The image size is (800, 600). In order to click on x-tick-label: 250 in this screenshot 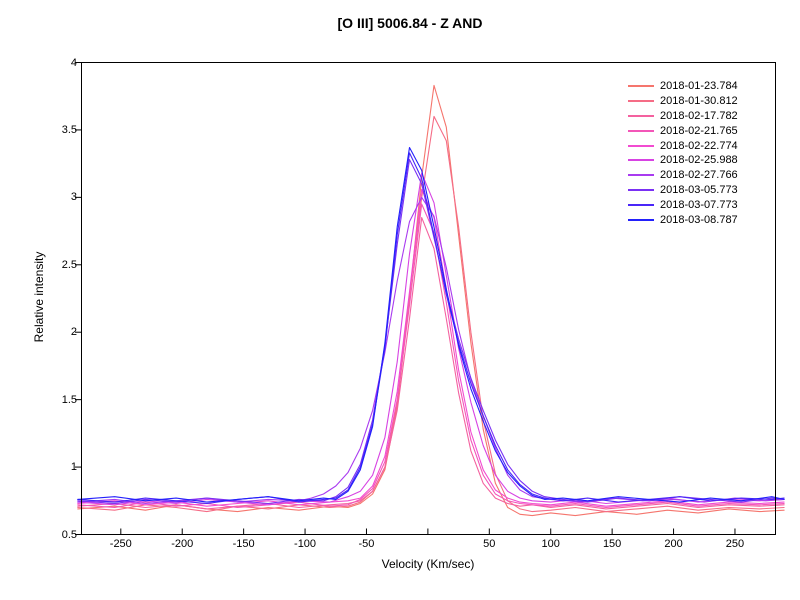, I will do `click(735, 544)`.